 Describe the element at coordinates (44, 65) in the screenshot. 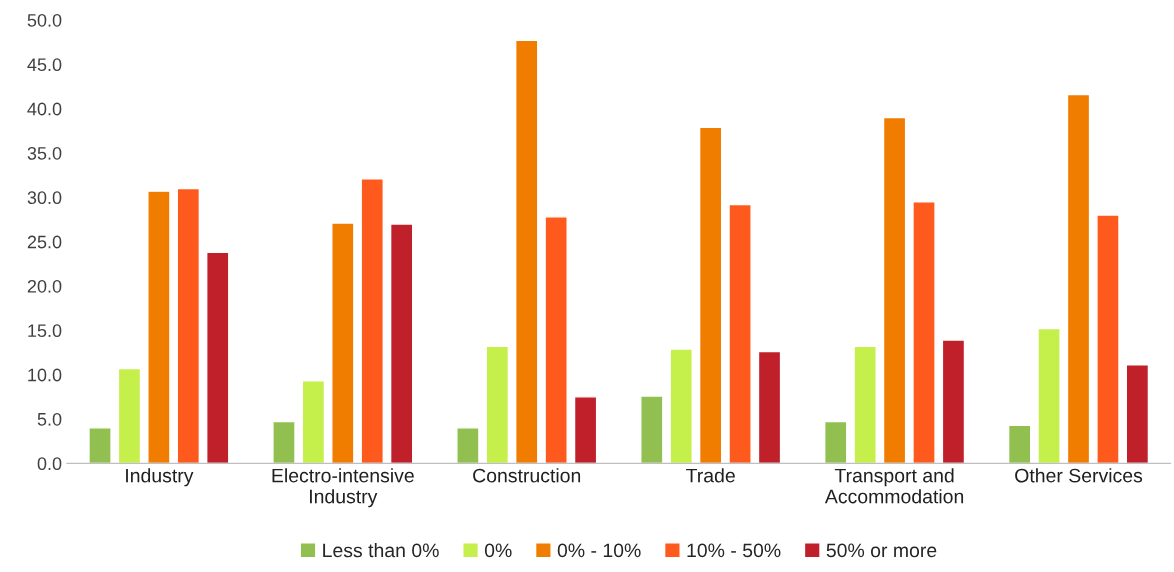

I see `y-tick-label: 45.0` at that location.